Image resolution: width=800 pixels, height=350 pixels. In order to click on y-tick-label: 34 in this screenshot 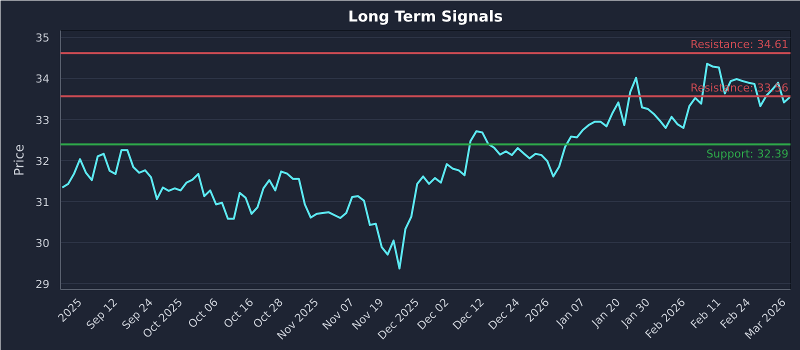, I will do `click(43, 79)`.